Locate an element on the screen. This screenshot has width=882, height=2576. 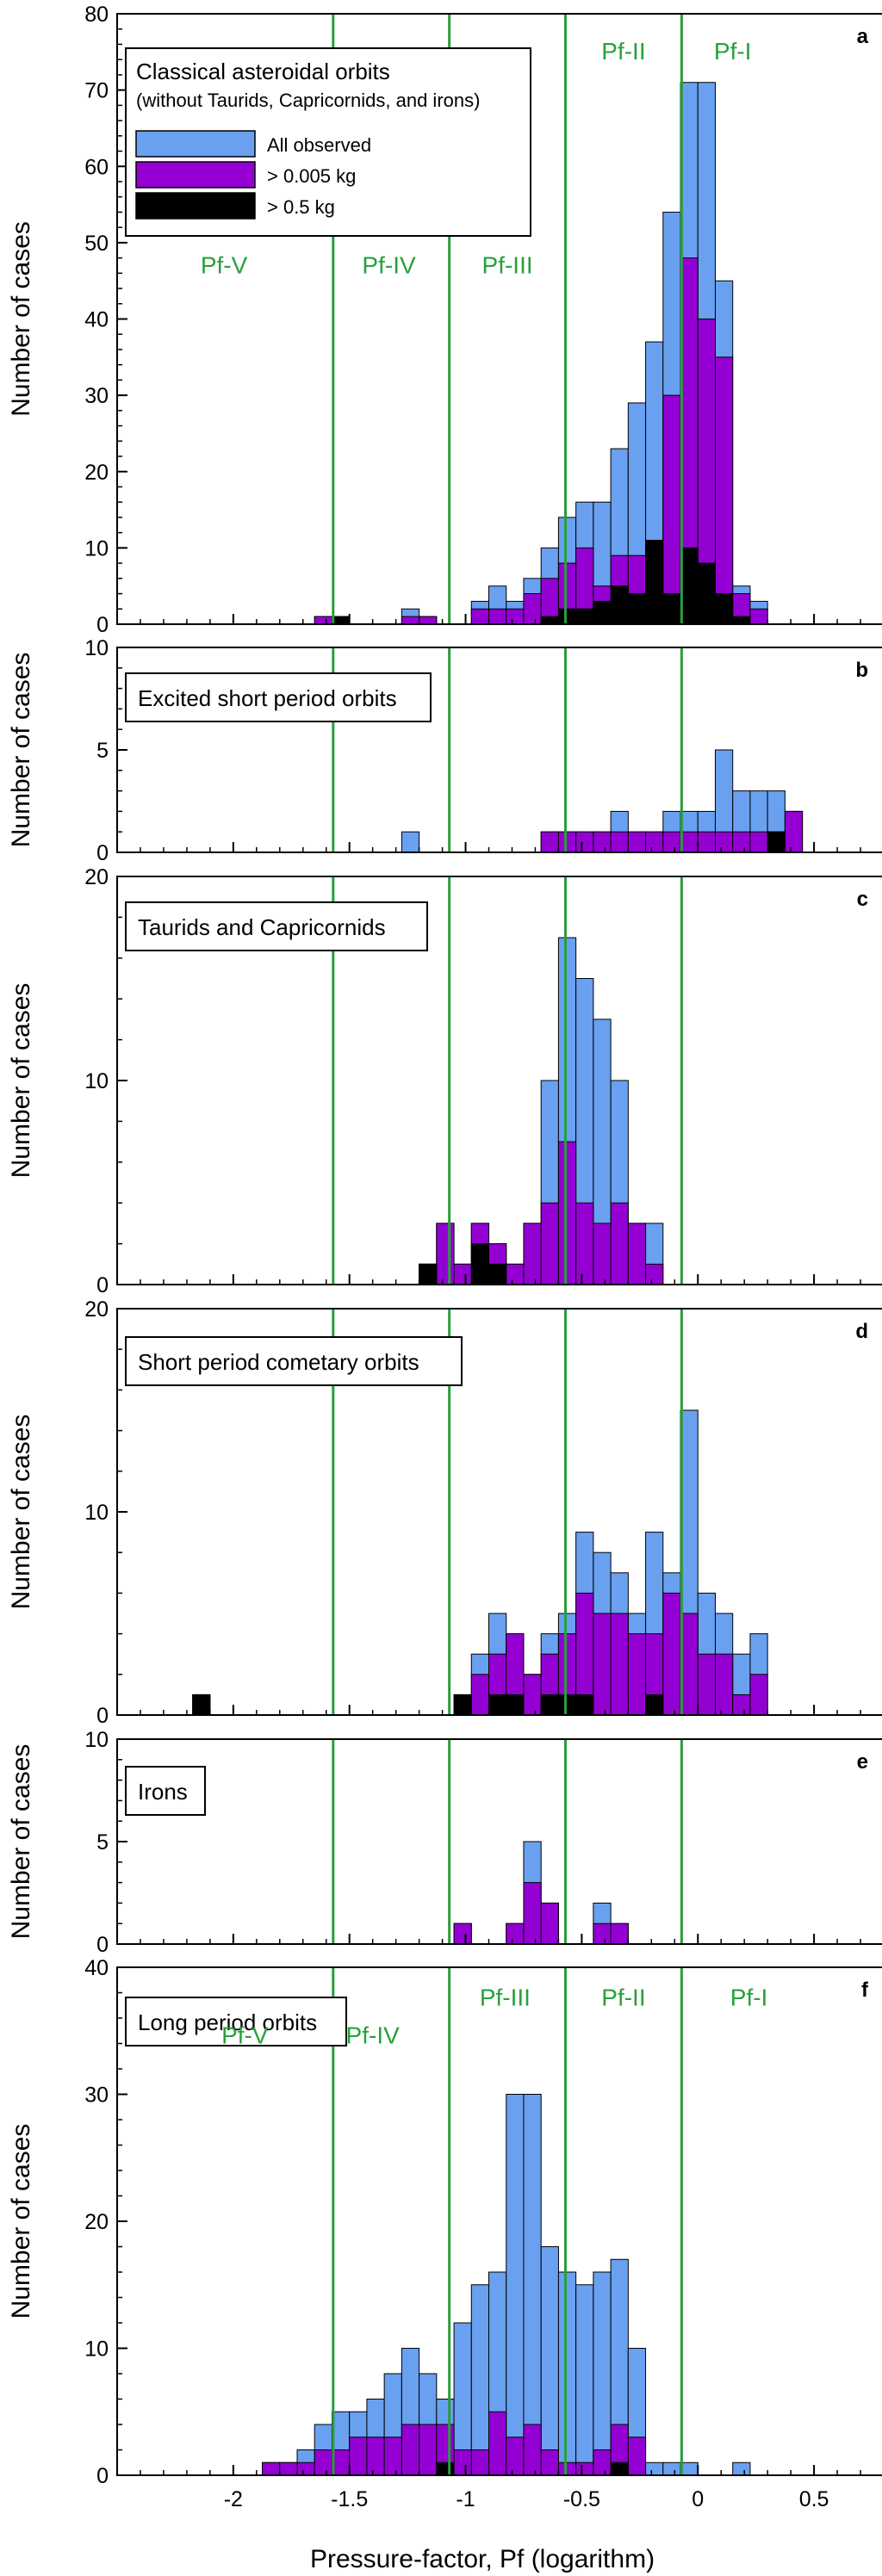
y-tick-label-a-8: 80 is located at coordinates (96, 15).